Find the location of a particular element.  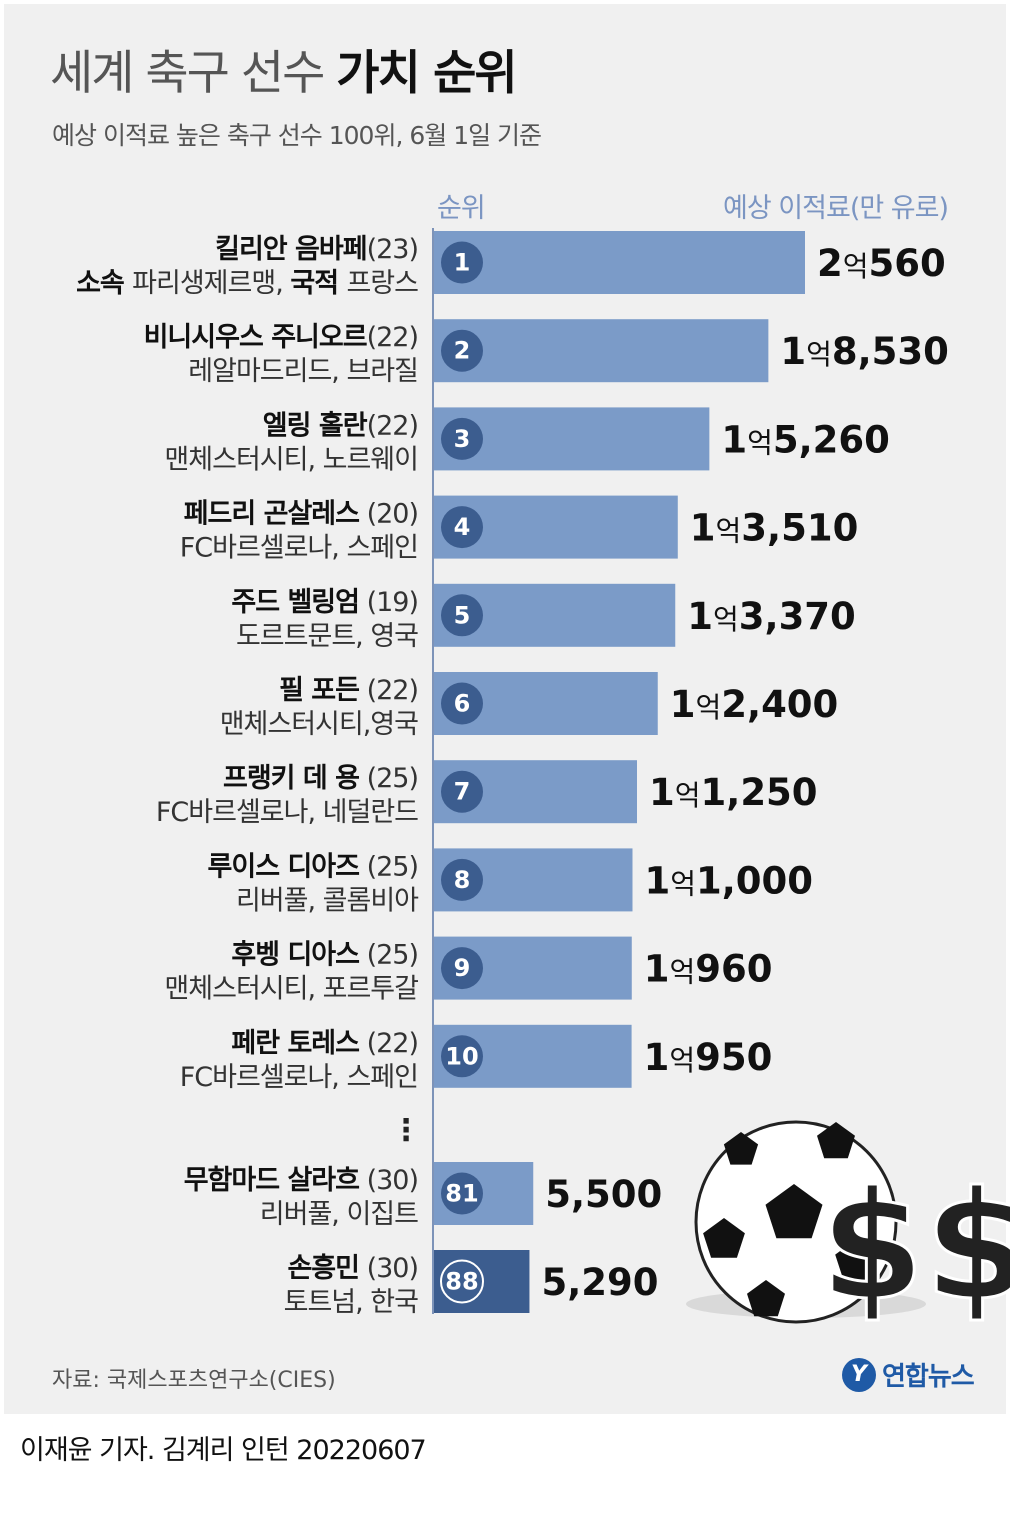

player-club: FC바르셀로나, 네덜란드 is located at coordinates (287, 812).